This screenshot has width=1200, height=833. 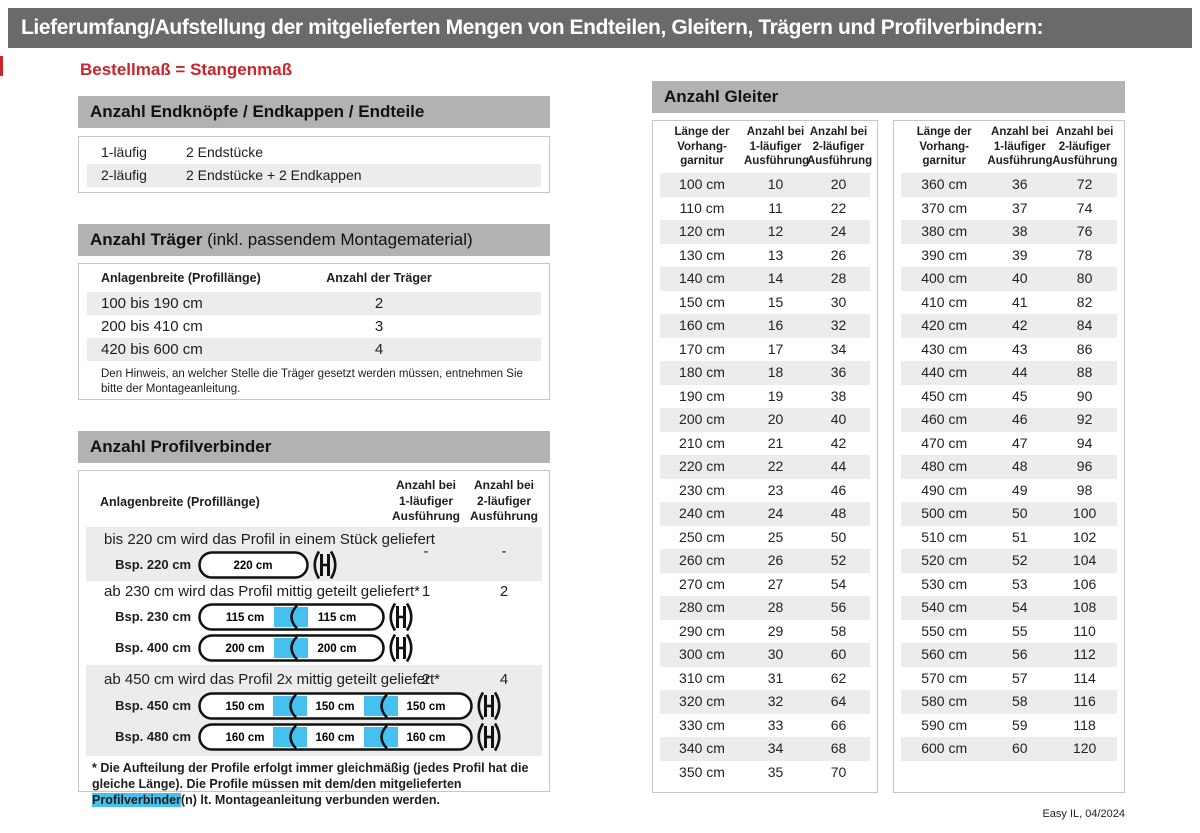 I want to click on gleiter-length-cell: 200 cm, so click(x=702, y=419).